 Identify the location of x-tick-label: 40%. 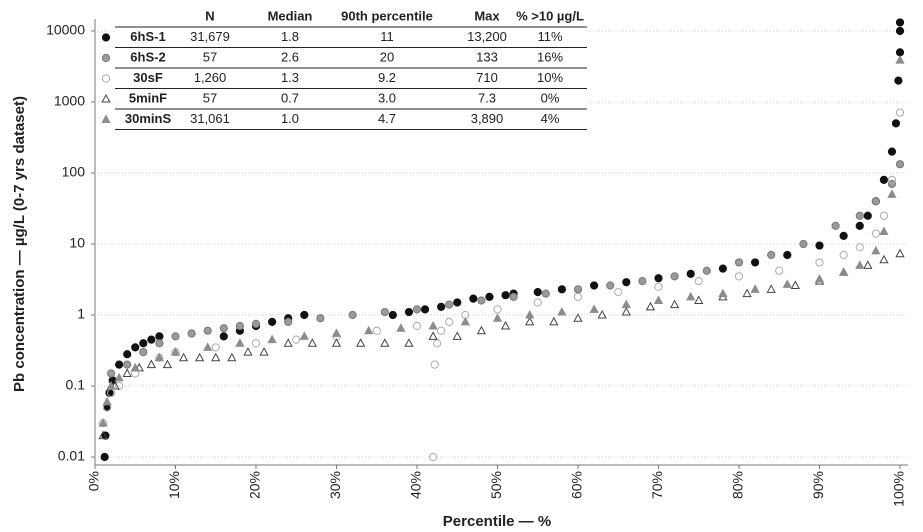
(416, 485).